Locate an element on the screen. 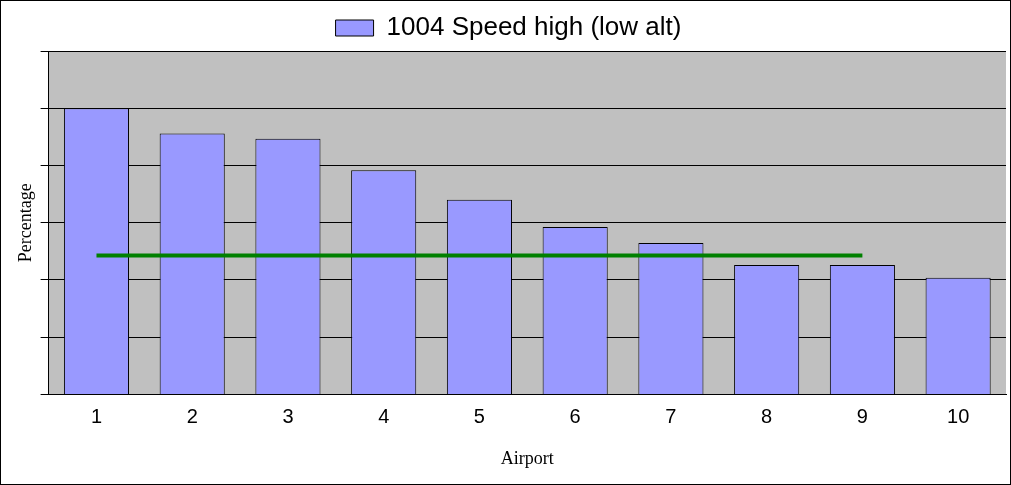 This screenshot has height=485, width=1011. x-tick-label: 4 is located at coordinates (384, 415).